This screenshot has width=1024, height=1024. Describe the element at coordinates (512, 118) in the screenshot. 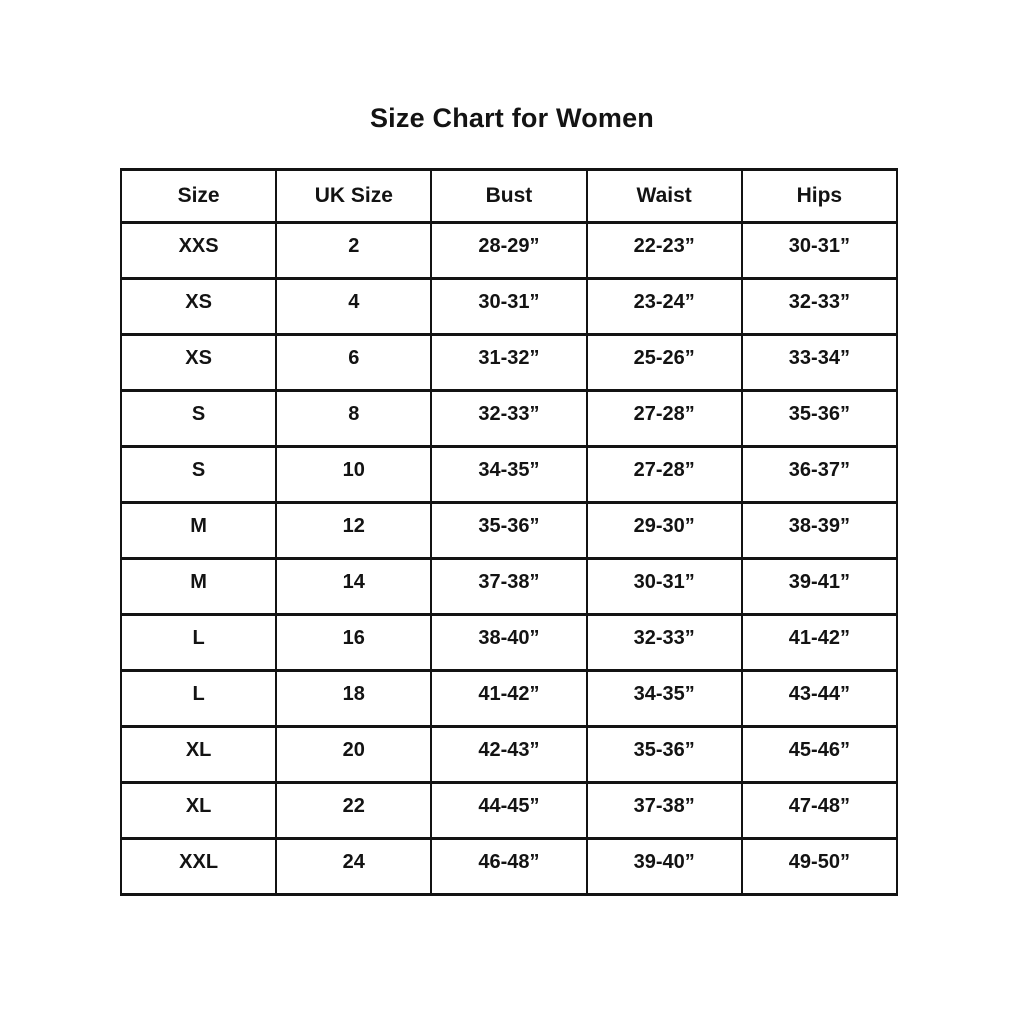

I see `page-title: Size Chart for Women` at that location.